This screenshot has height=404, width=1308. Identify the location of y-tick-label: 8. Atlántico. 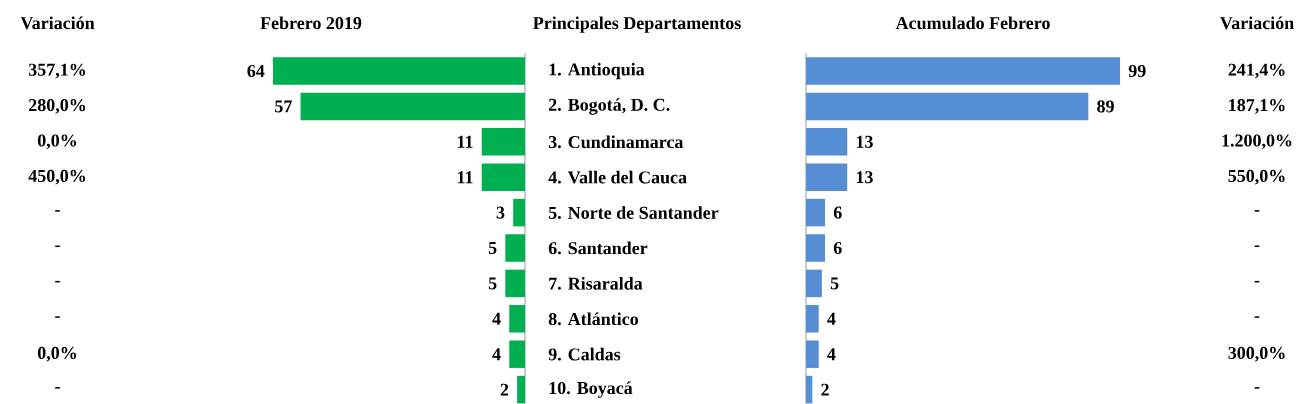
(593, 319).